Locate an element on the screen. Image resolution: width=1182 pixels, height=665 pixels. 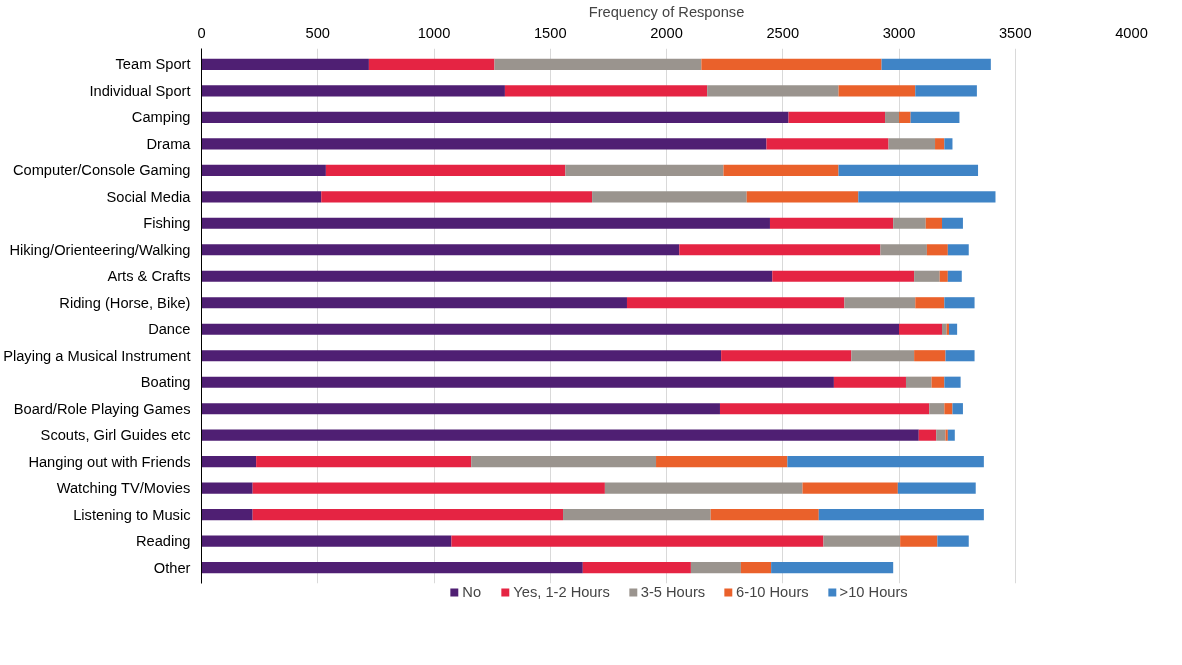
x-tick-label: 500 is located at coordinates (317, 32).